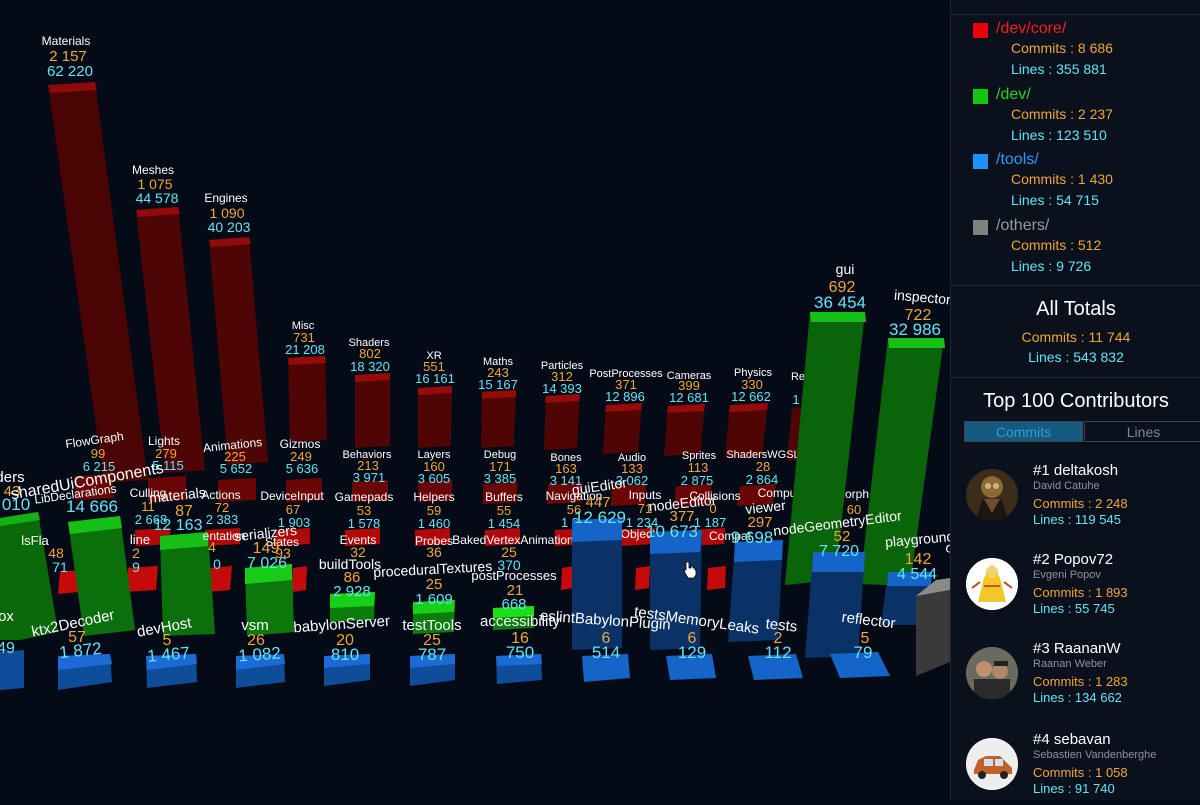 The image size is (1200, 805). What do you see at coordinates (500, 455) in the screenshot?
I see `label-debug-name: Debug` at bounding box center [500, 455].